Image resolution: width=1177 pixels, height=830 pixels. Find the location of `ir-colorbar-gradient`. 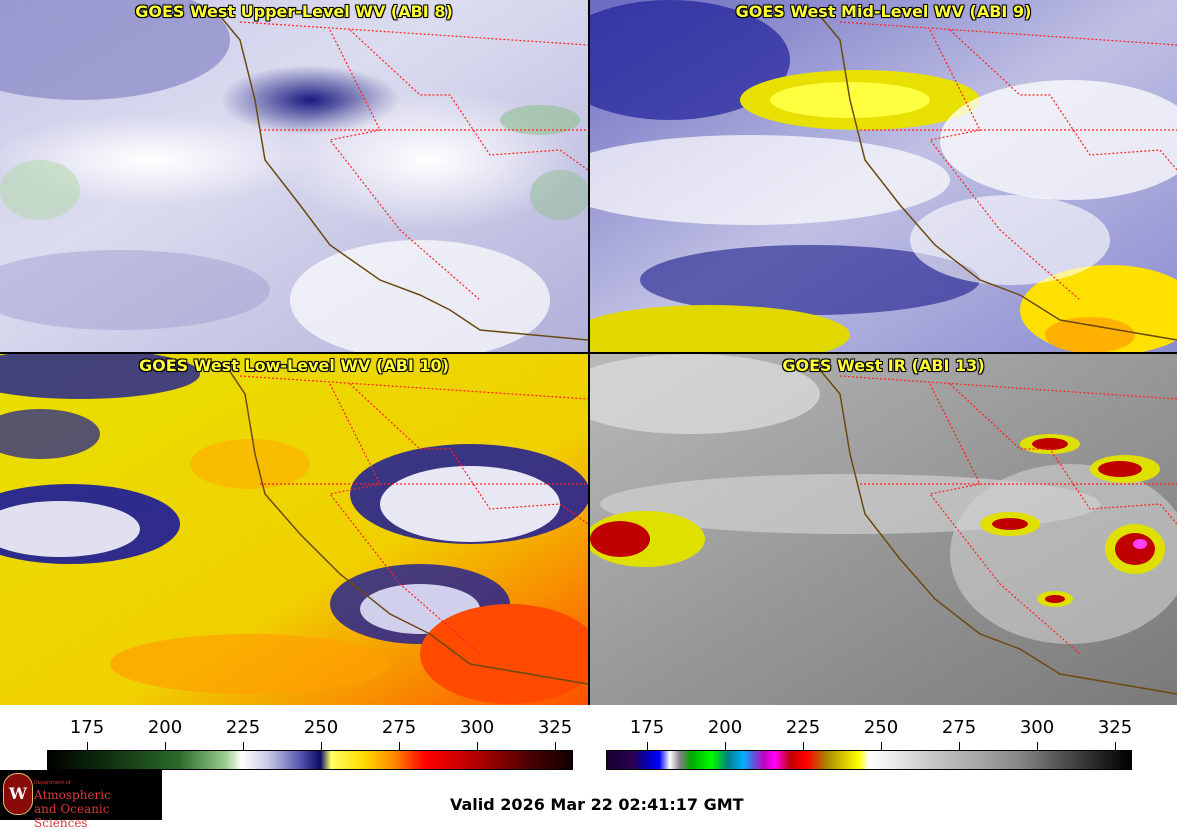

ir-colorbar-gradient is located at coordinates (869, 760).